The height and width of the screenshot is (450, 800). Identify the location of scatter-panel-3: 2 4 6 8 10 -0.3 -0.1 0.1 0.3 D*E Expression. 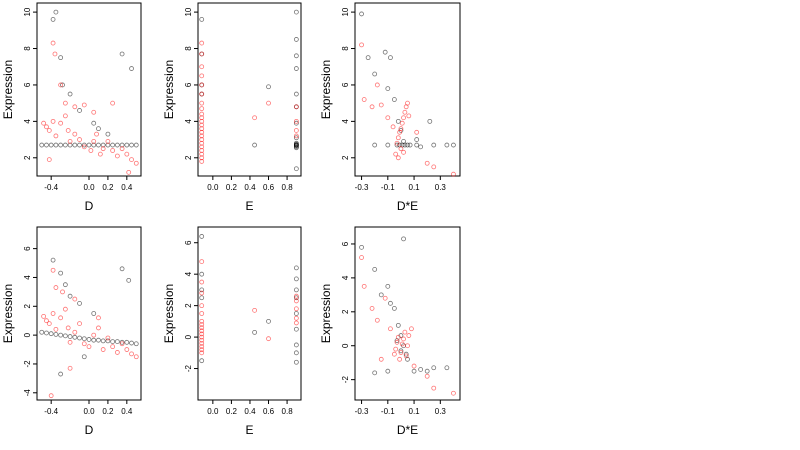
(390, 107).